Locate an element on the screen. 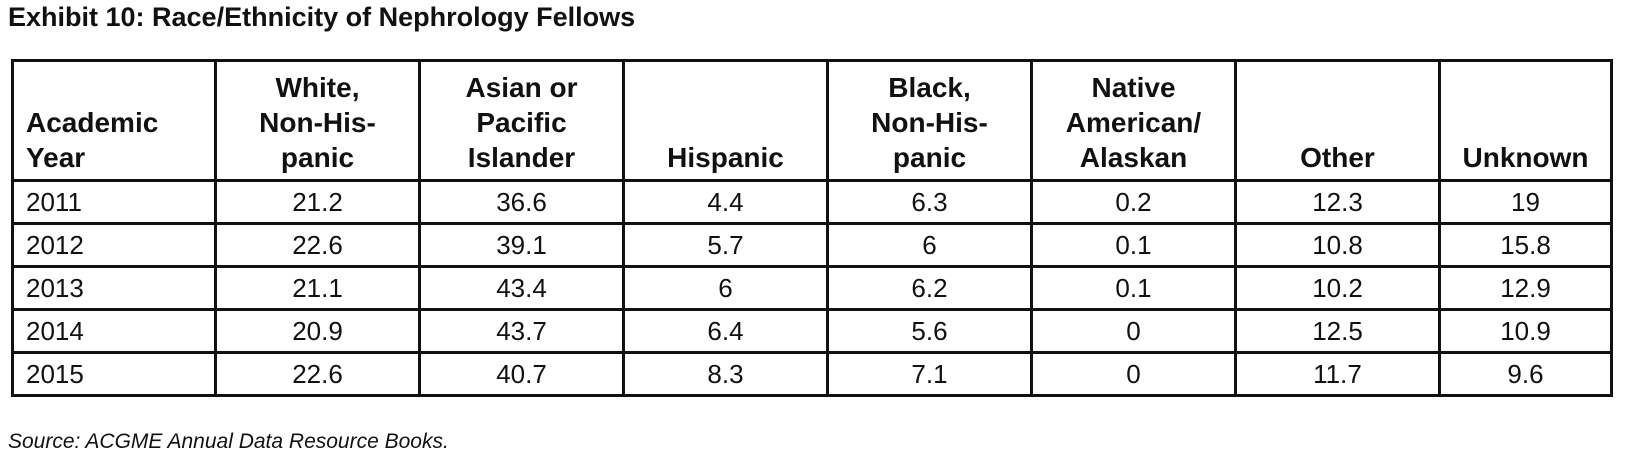 The height and width of the screenshot is (463, 1650). column-header: Academic Year is located at coordinates (114, 120).